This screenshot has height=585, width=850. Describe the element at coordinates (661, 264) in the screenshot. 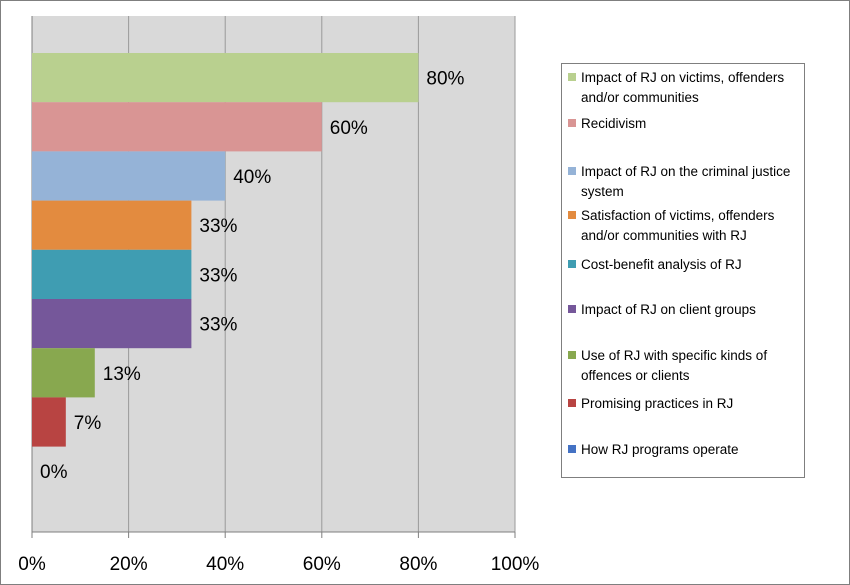

I see `legend-label: Cost-benefit analysis of RJ` at that location.